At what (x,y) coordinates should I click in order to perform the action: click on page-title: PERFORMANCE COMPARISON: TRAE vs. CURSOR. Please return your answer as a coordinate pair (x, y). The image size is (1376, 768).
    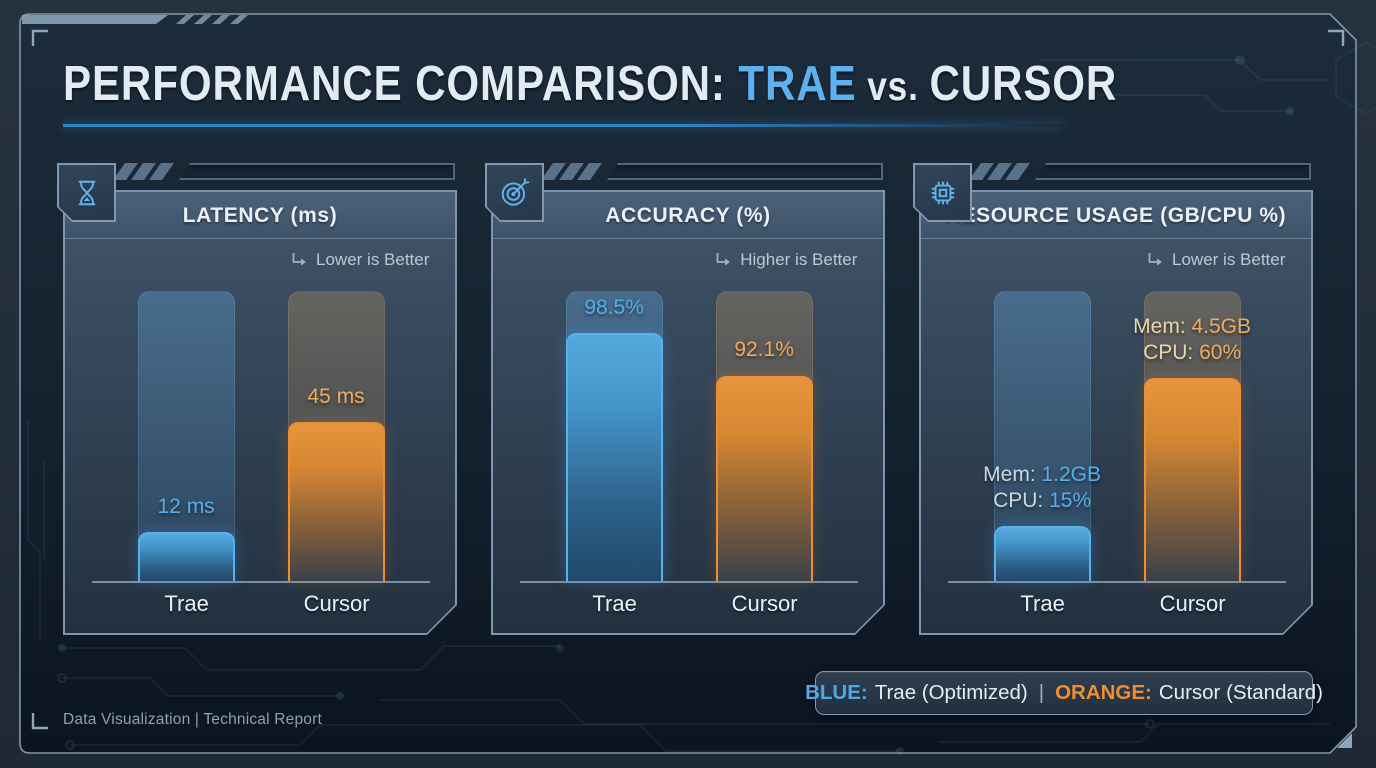
    Looking at the image, I should click on (589, 84).